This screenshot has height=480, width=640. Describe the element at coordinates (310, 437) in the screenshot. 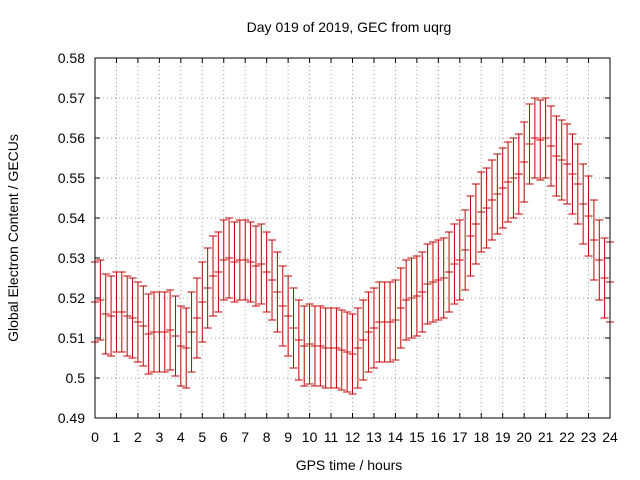

I see `x-tick-label: 10` at that location.